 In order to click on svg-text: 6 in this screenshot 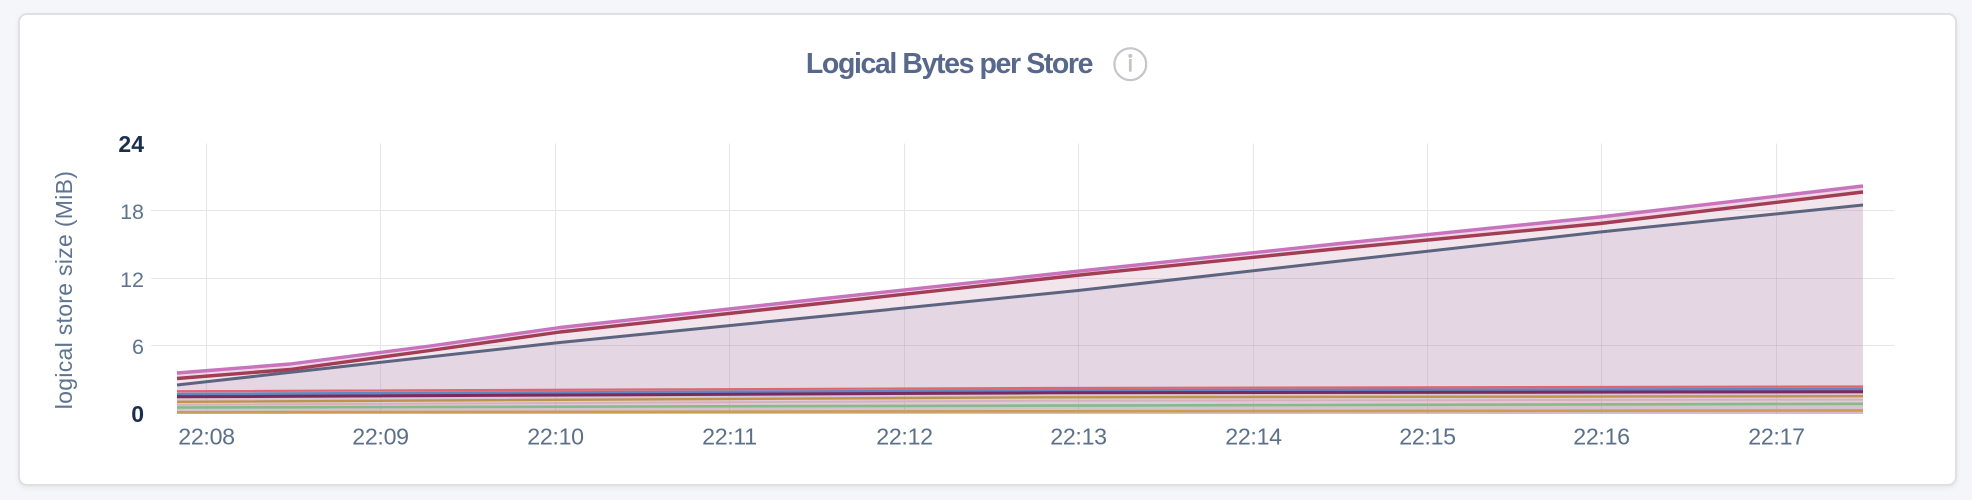, I will do `click(138, 347)`.